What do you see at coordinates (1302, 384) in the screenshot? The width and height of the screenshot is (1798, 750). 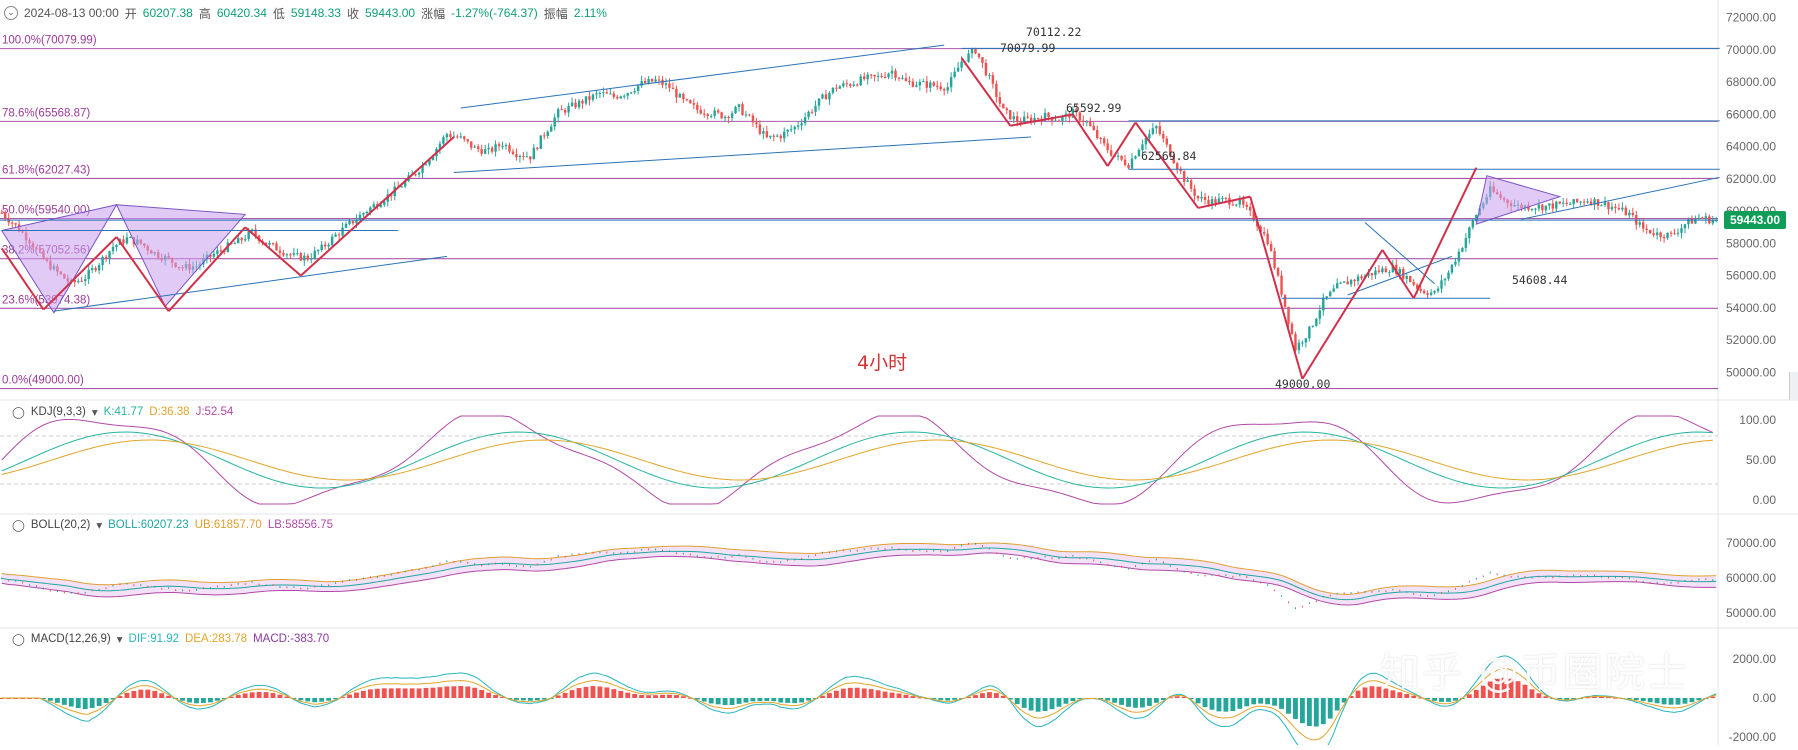 I see `price-annotation: 49000.00` at bounding box center [1302, 384].